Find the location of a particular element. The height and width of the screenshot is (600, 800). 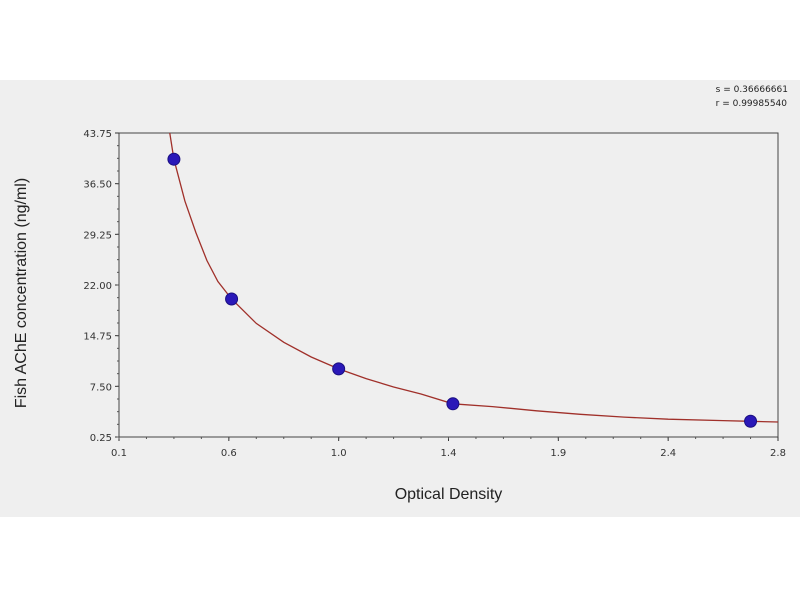

x-tick-label: 1.0 is located at coordinates (339, 453).